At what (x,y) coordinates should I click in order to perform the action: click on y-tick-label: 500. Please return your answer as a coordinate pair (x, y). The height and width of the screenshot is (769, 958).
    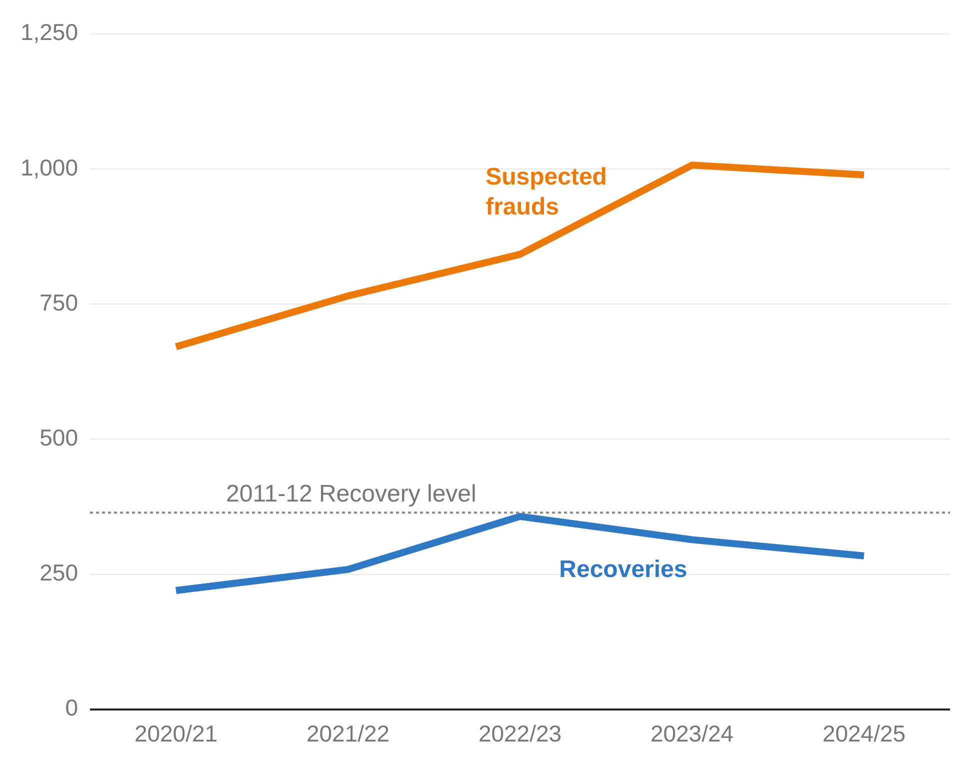
    Looking at the image, I should click on (59, 437).